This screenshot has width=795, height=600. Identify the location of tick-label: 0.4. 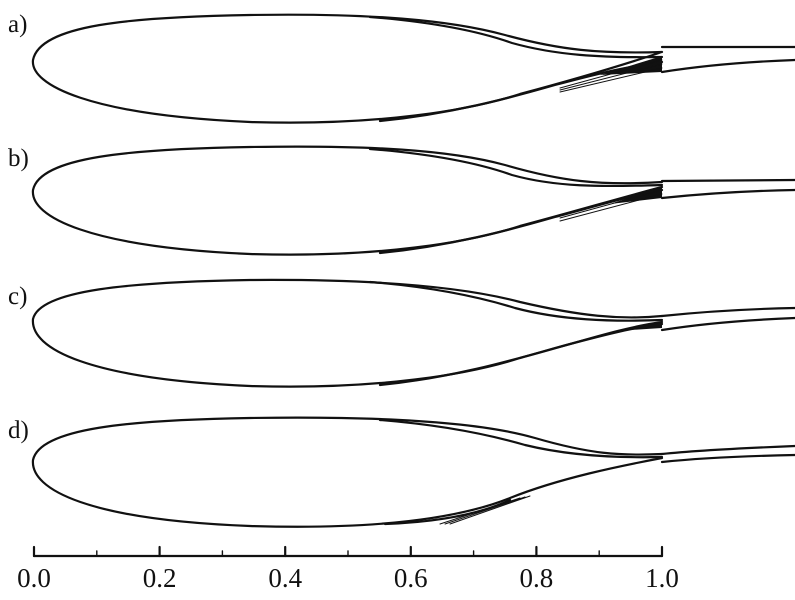
(285, 578).